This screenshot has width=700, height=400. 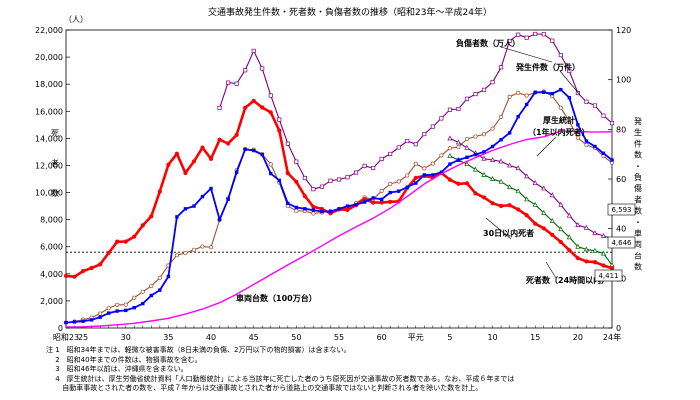 I want to click on left-tick-label: 6,000, so click(x=51, y=247).